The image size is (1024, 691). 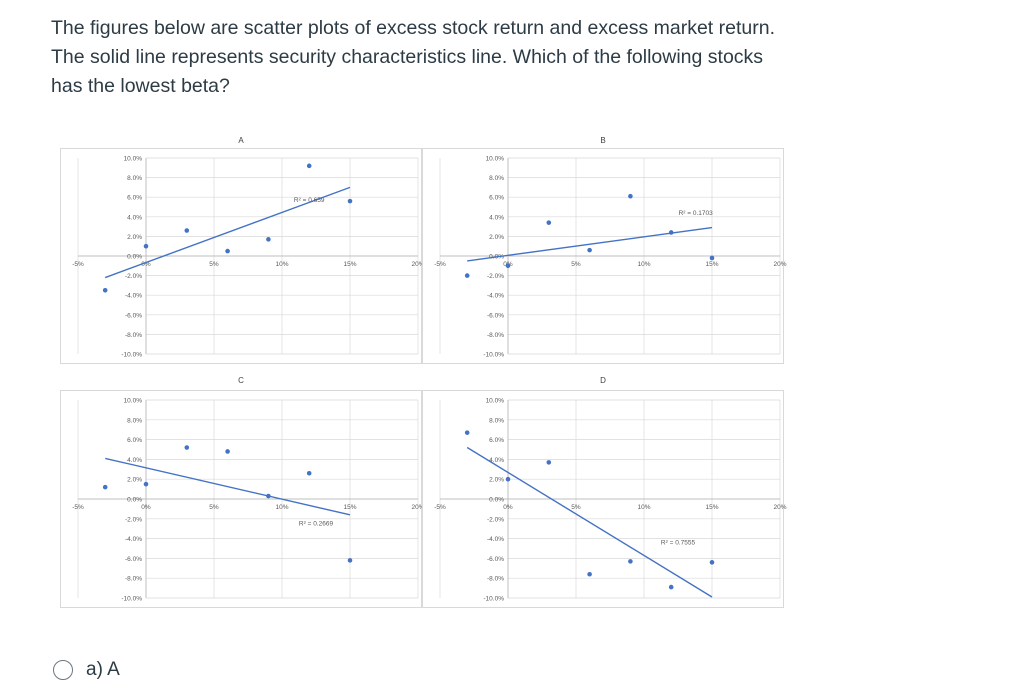 I want to click on chart-title: D, so click(x=603, y=380).